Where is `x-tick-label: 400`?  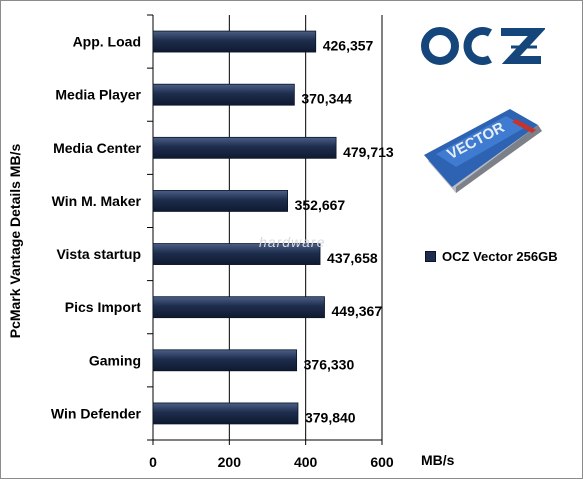
x-tick-label: 400 is located at coordinates (306, 462).